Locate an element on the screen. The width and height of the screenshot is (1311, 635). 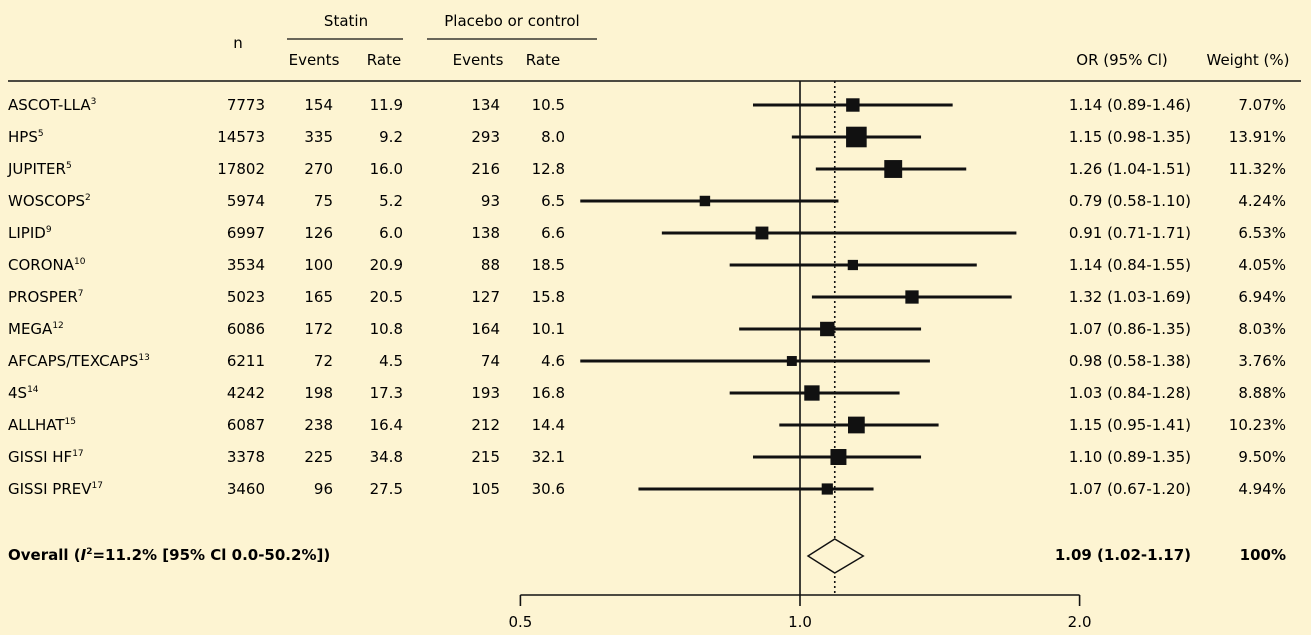
study-name: CORONA10 is located at coordinates (47, 265).